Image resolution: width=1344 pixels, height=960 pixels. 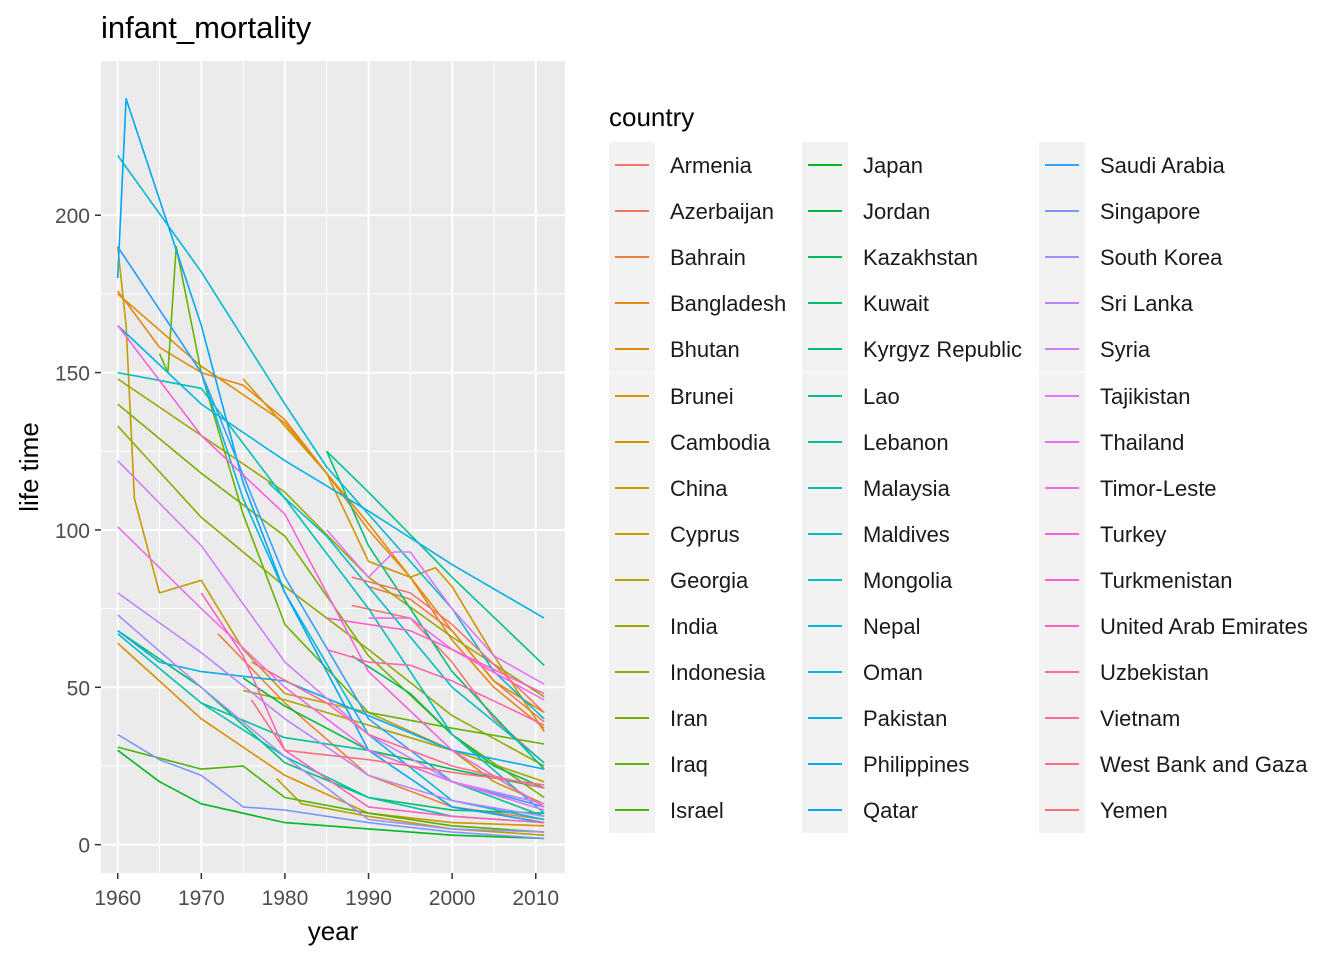 What do you see at coordinates (952, 441) in the screenshot?
I see `legend-item: Lebanon` at bounding box center [952, 441].